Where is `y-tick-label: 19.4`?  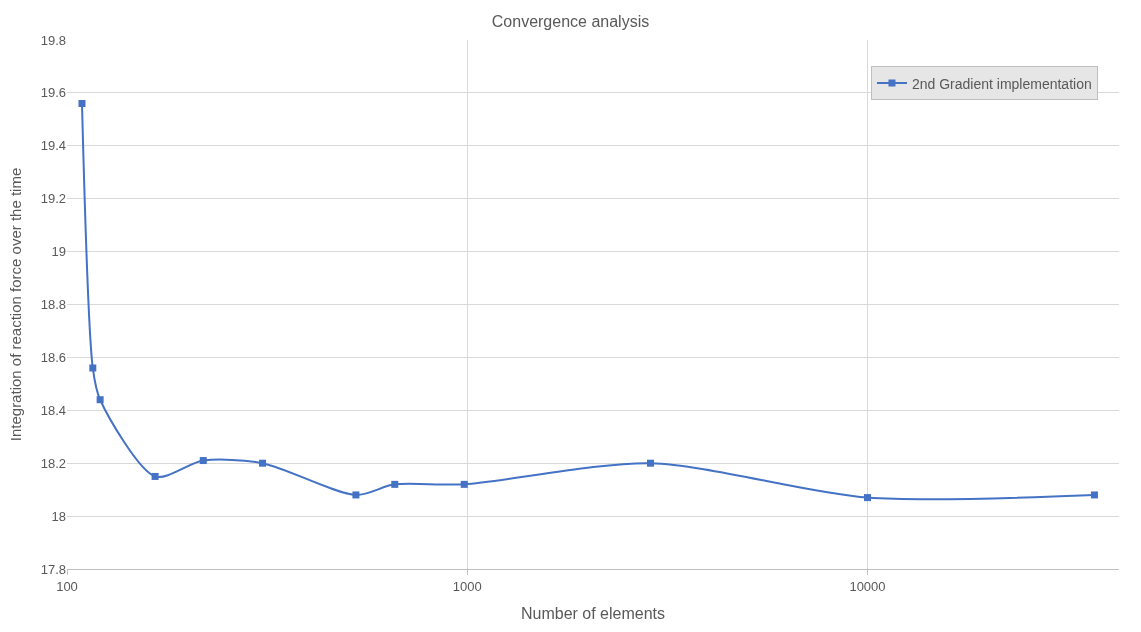
y-tick-label: 19.4 is located at coordinates (53, 146).